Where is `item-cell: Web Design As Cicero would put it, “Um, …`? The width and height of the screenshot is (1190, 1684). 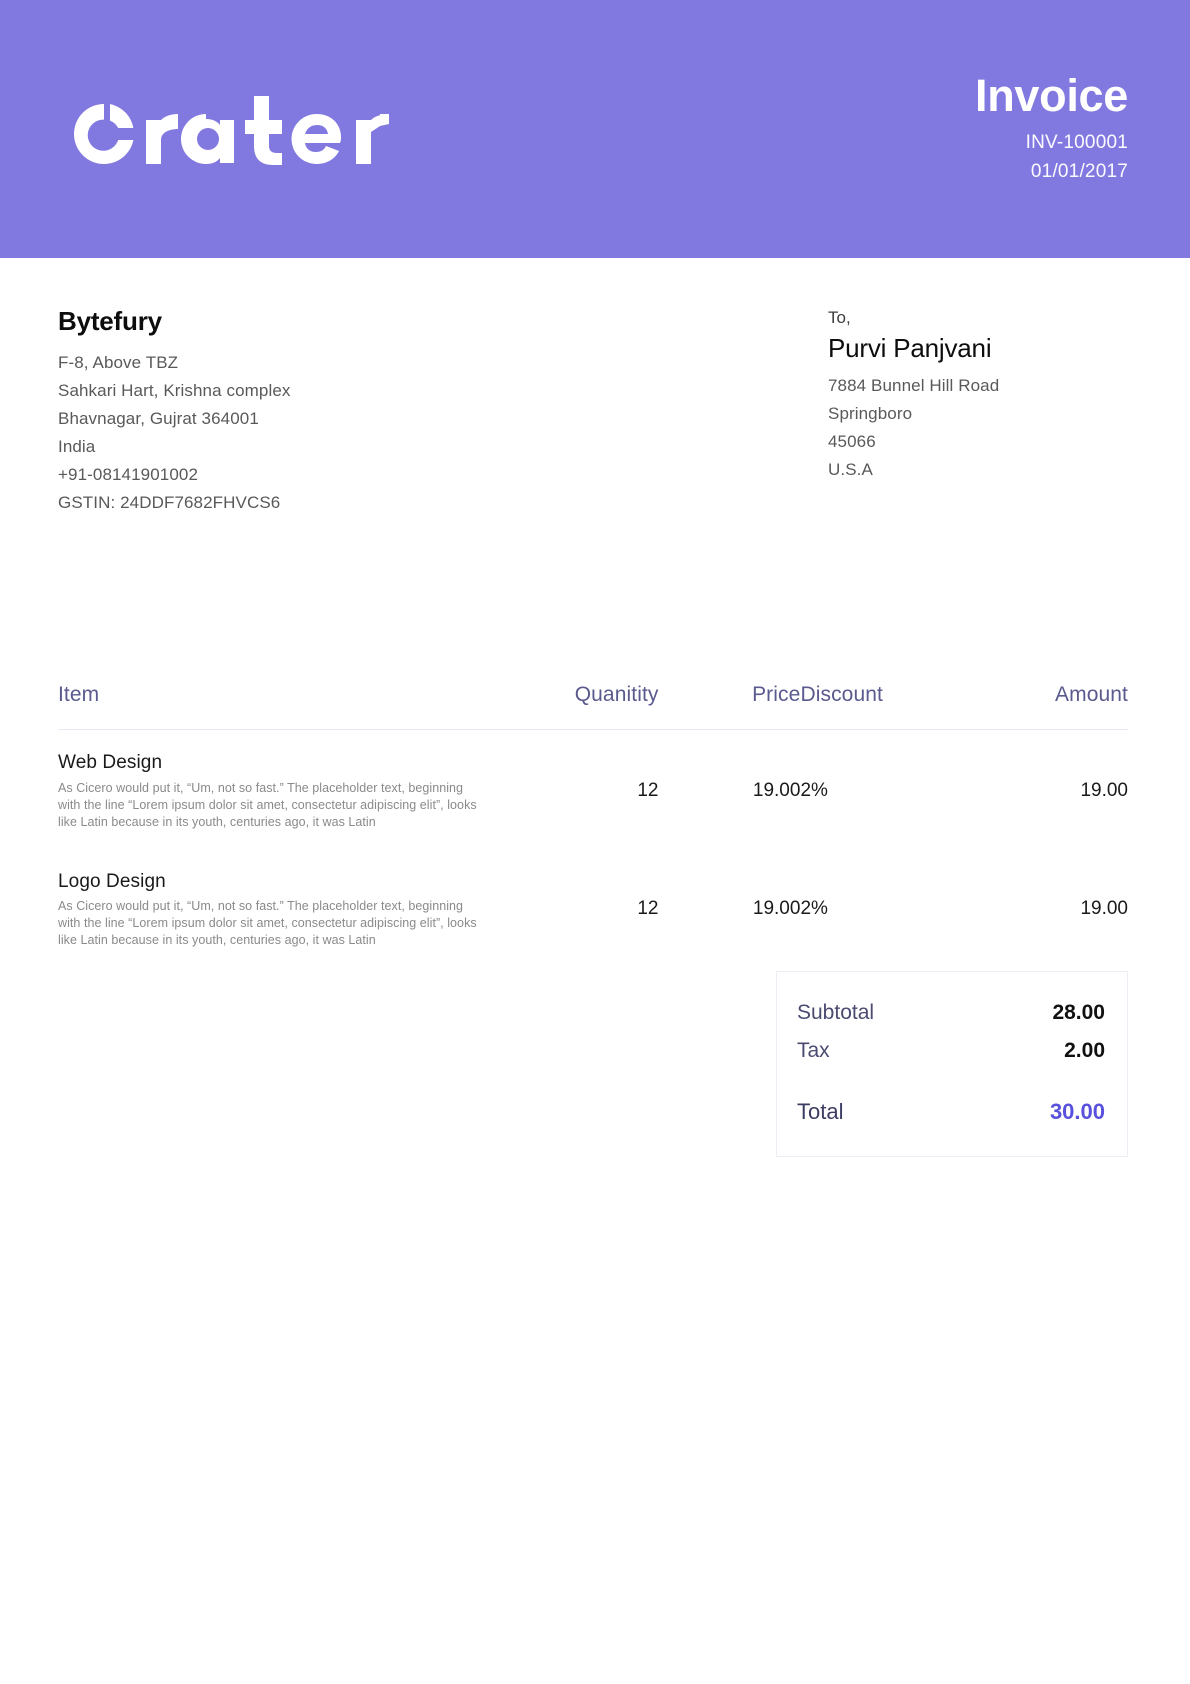 item-cell: Web Design As Cicero would put it, “Um, … is located at coordinates (292, 790).